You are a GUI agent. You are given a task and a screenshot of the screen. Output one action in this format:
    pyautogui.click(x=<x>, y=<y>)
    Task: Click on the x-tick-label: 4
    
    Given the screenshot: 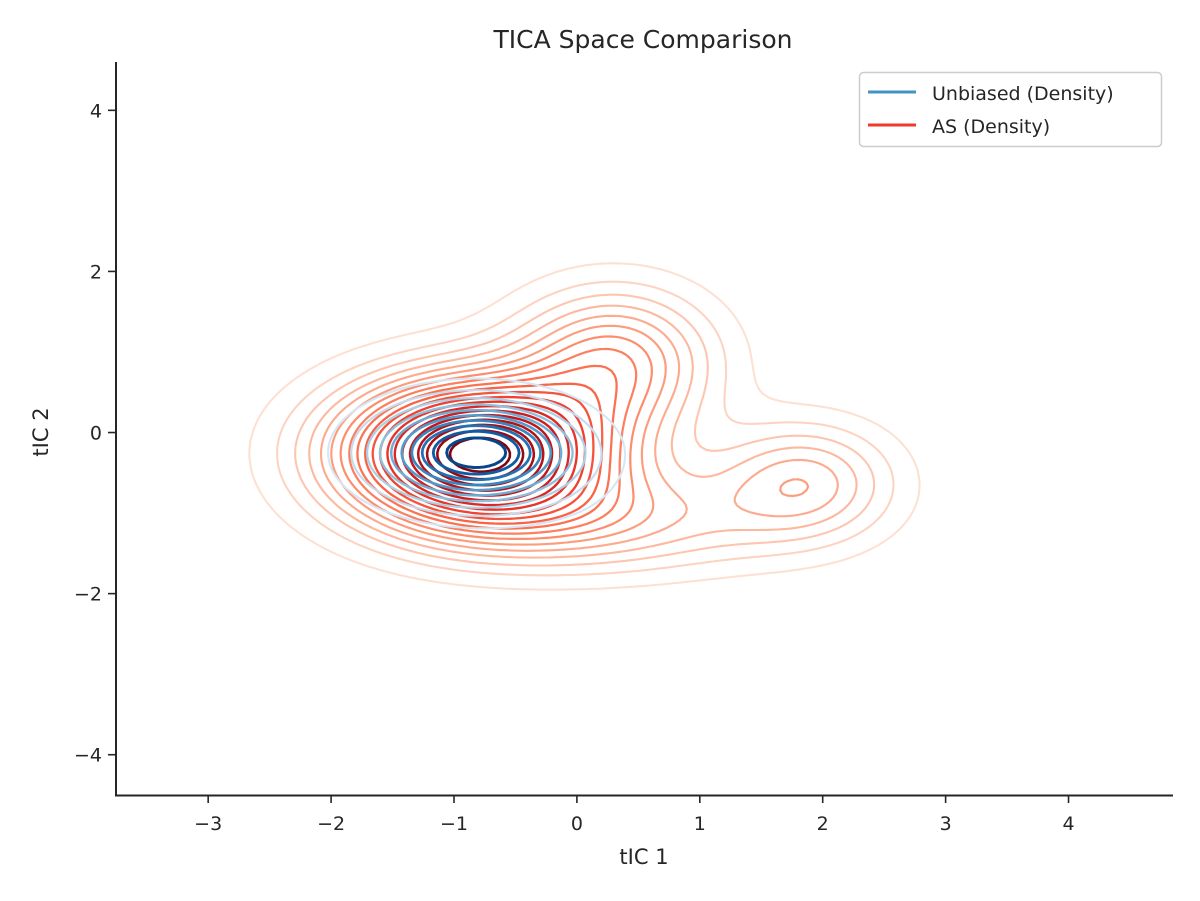 What is the action you would take?
    pyautogui.click(x=1068, y=824)
    